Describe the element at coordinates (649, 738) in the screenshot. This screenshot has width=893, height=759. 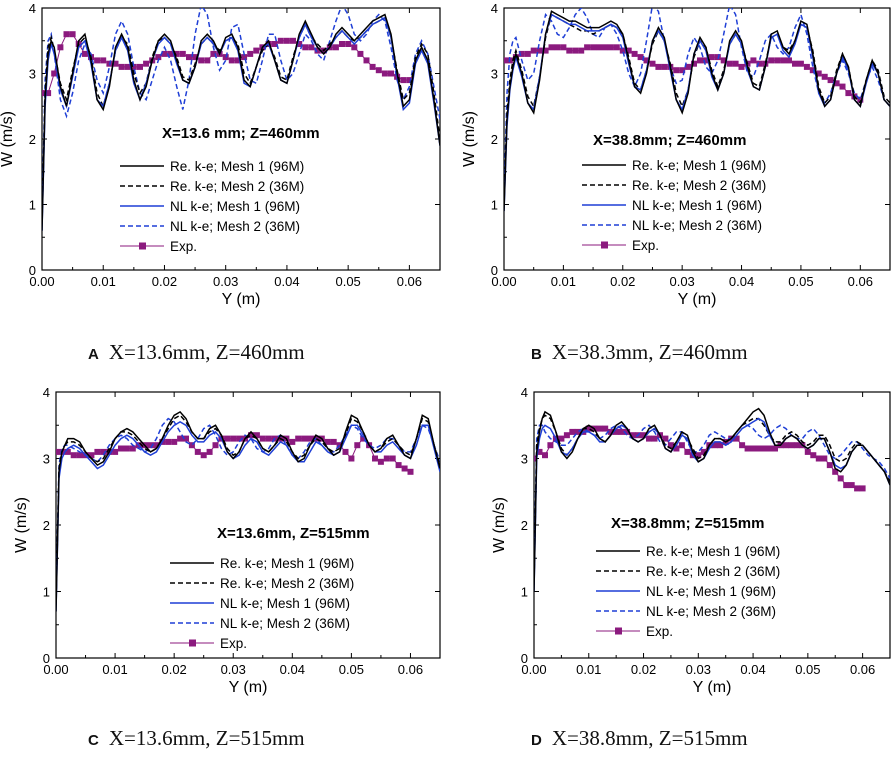
I see `caption-text-d: X=38.8mm, Z=515mm` at that location.